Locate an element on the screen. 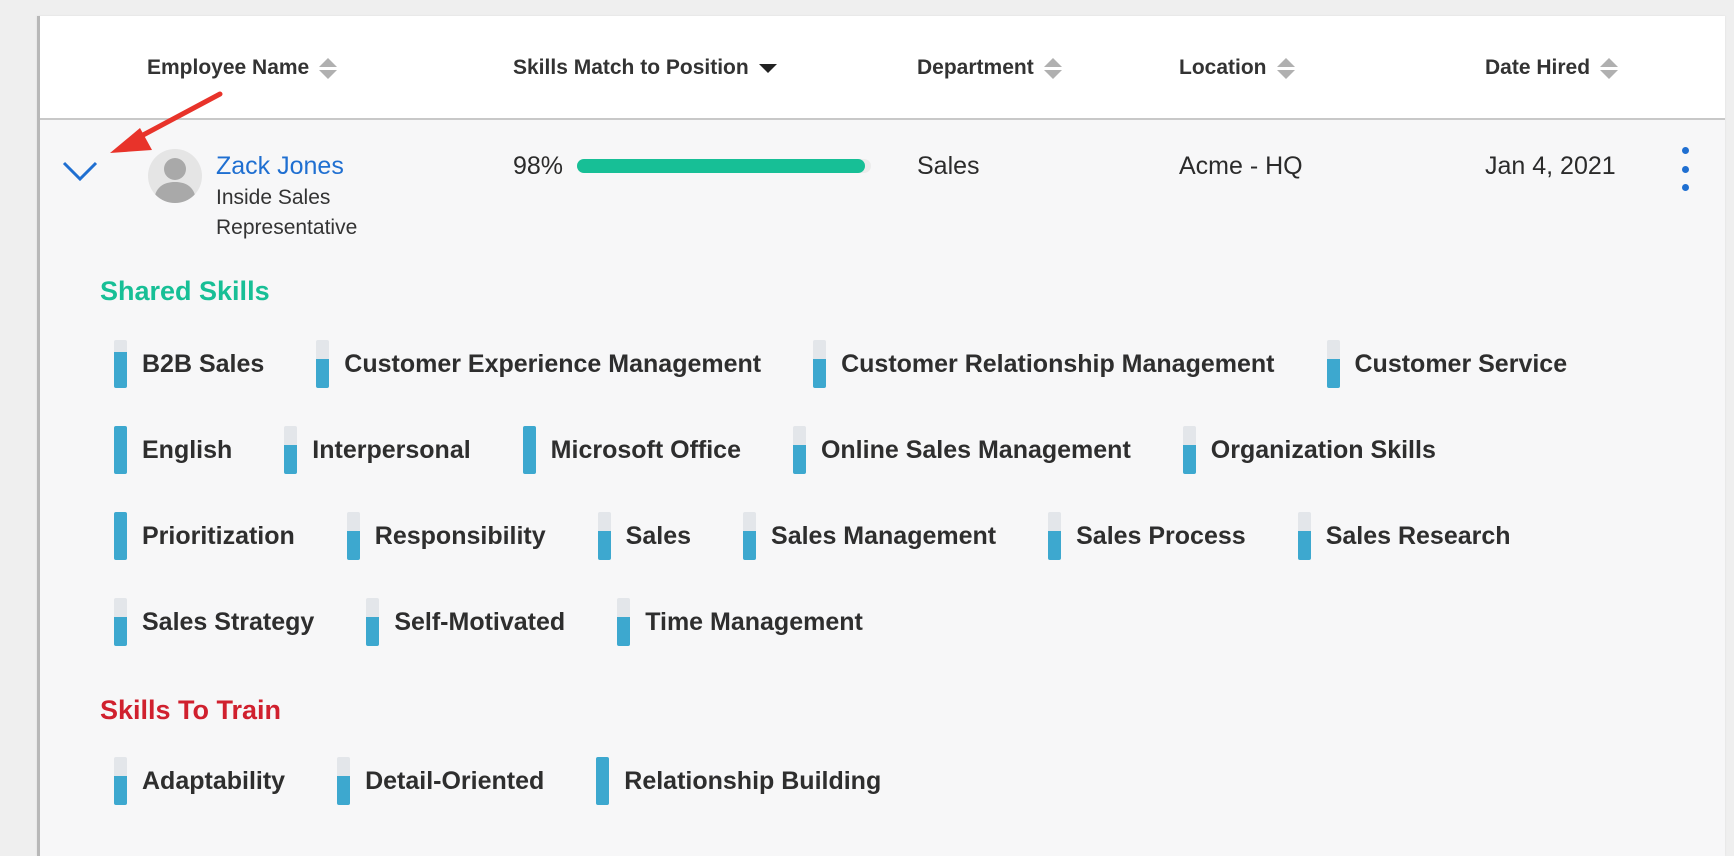 This screenshot has height=856, width=1734. skill-label: Sales Process is located at coordinates (1161, 535).